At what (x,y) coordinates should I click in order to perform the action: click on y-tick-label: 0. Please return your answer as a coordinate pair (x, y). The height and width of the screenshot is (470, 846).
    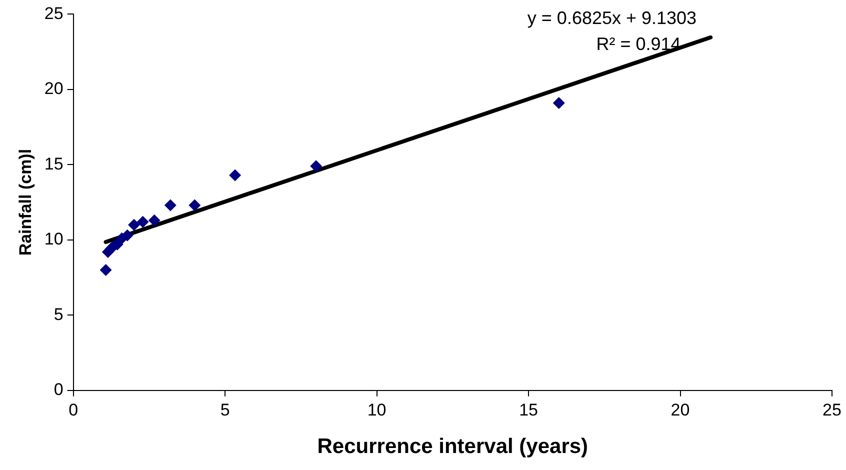
    Looking at the image, I should click on (59, 390).